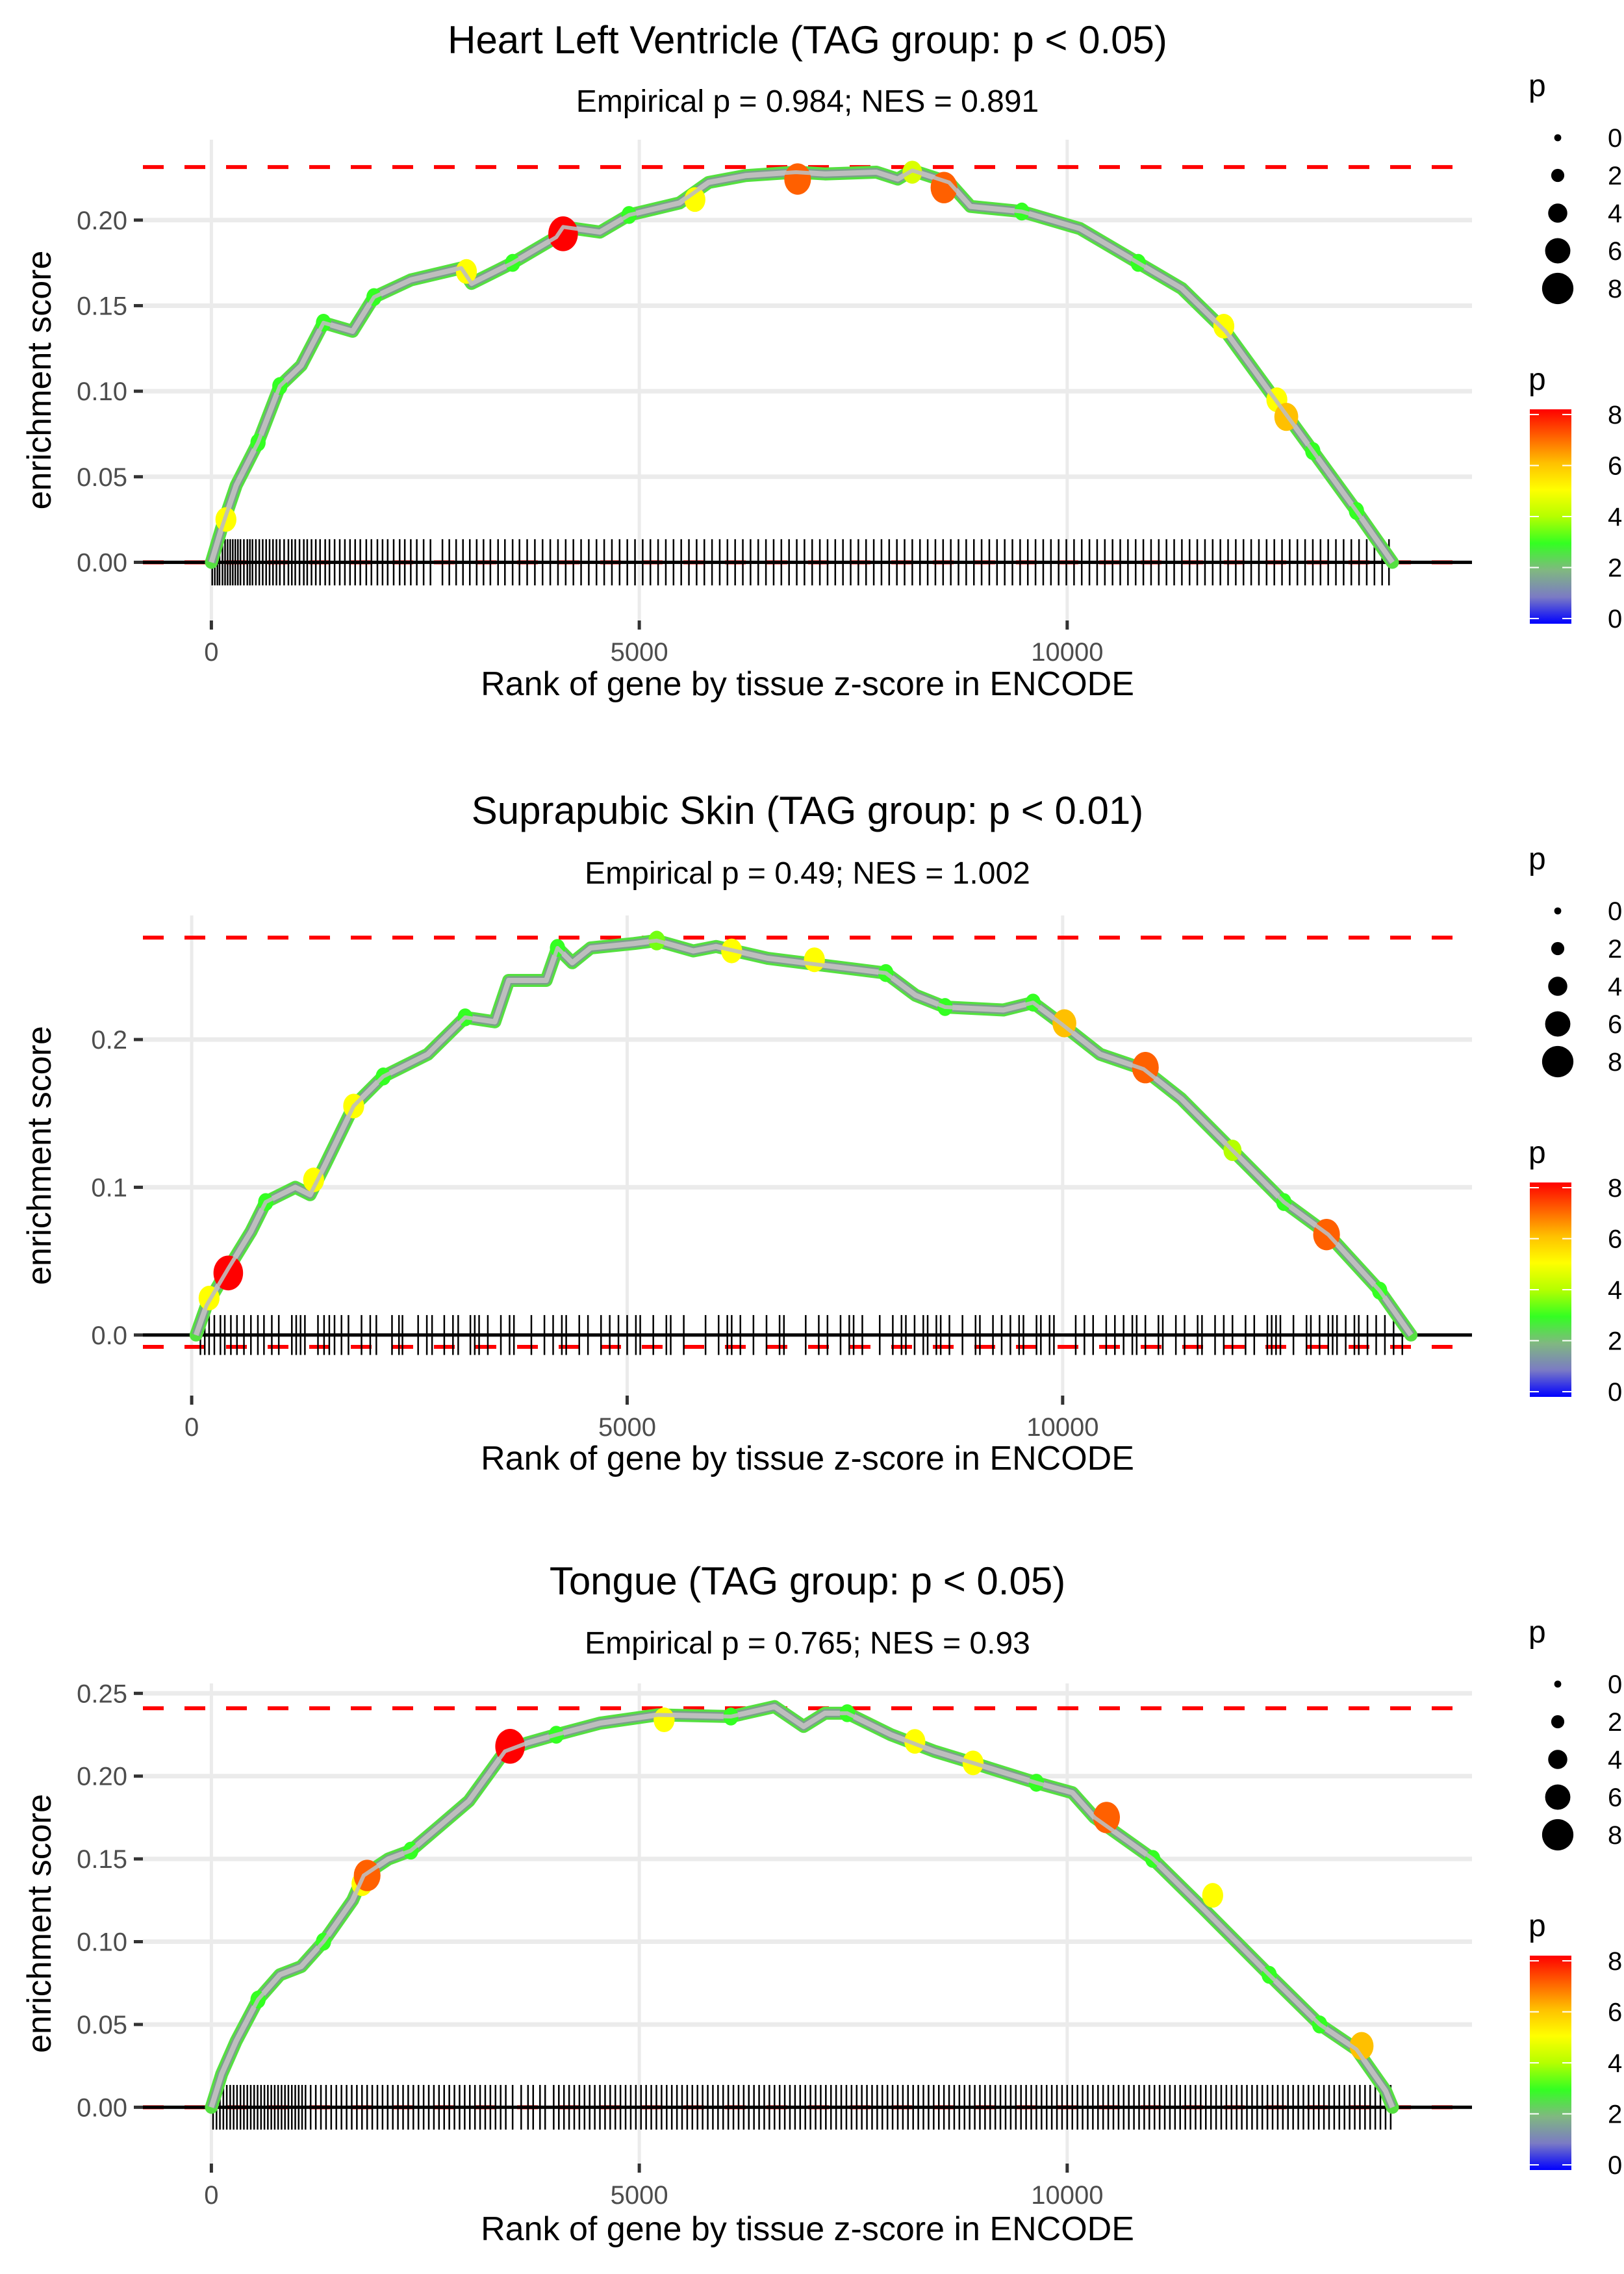 This screenshot has height=2274, width=1624. I want to click on y-tick-label: 0.25, so click(102, 1694).